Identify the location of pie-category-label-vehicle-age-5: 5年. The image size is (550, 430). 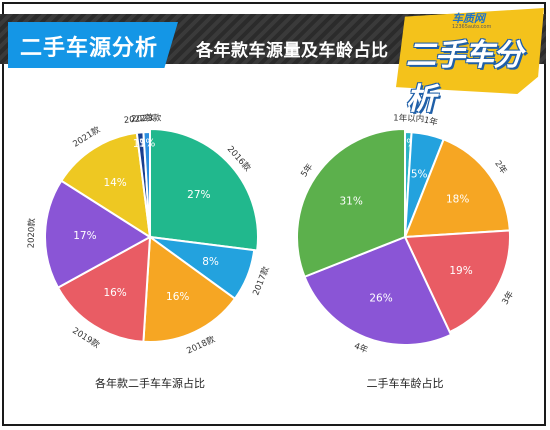
(307, 170).